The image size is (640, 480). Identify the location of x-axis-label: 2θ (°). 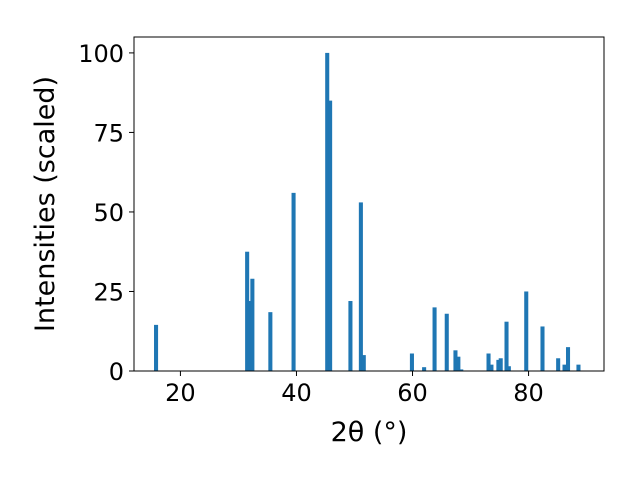
(369, 432).